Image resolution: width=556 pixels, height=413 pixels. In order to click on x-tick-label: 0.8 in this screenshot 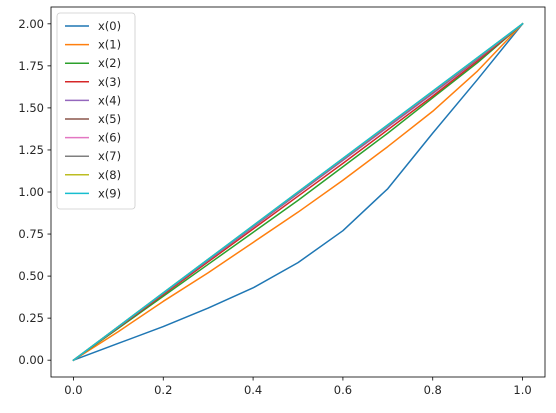, I will do `click(433, 390)`.